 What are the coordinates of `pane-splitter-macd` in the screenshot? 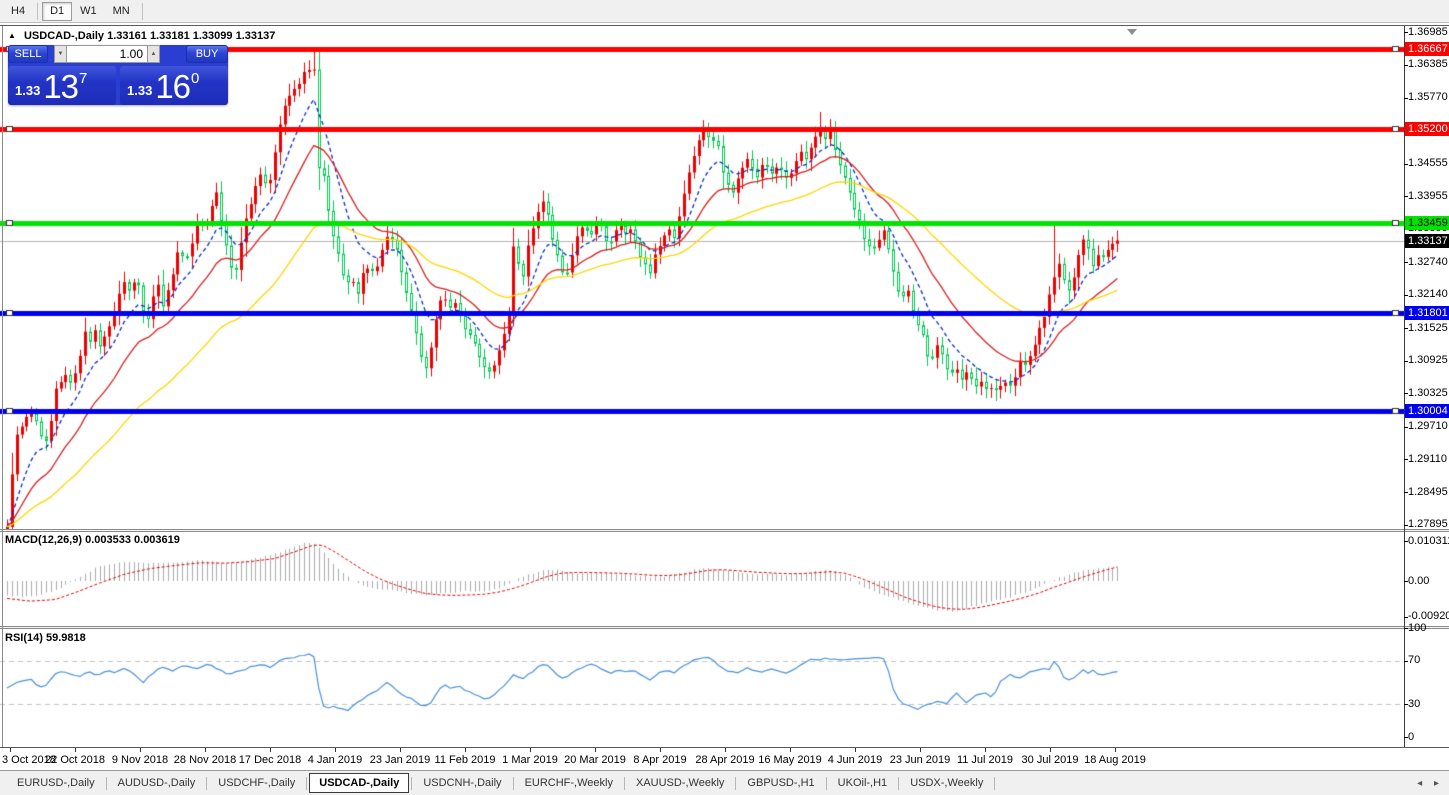 It's located at (724, 530).